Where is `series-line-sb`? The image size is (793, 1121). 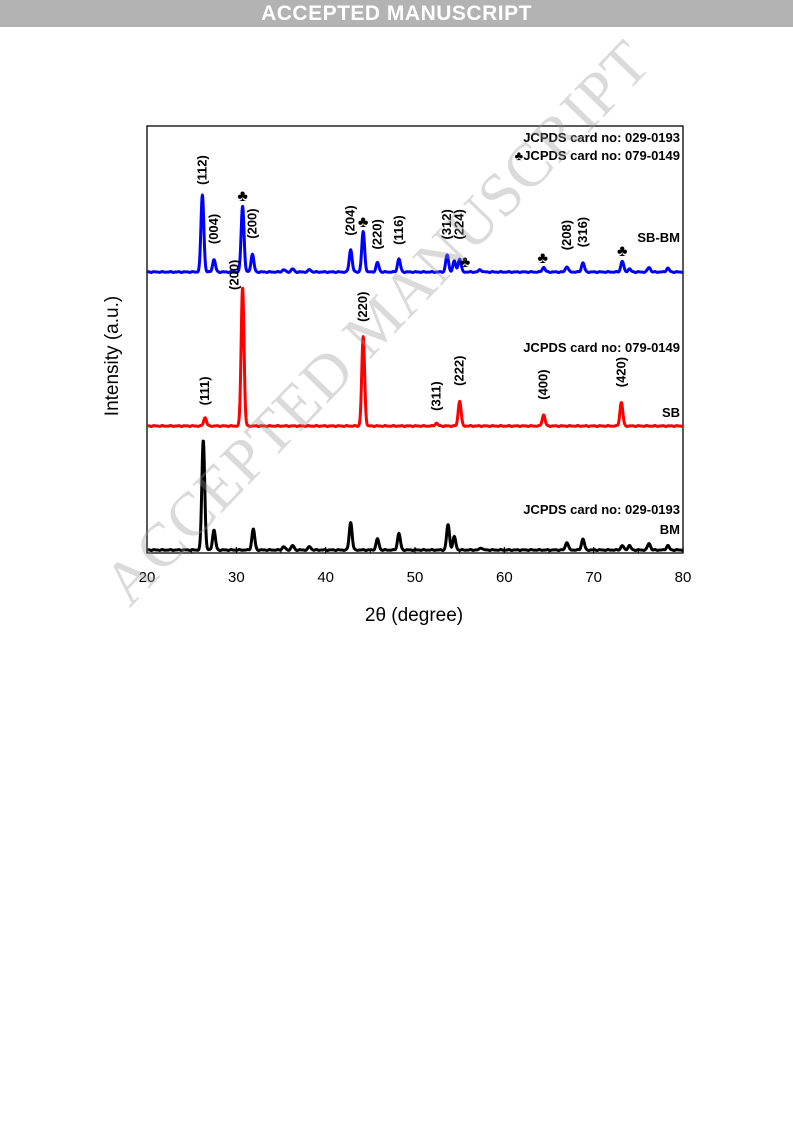
series-line-sb is located at coordinates (415, 357).